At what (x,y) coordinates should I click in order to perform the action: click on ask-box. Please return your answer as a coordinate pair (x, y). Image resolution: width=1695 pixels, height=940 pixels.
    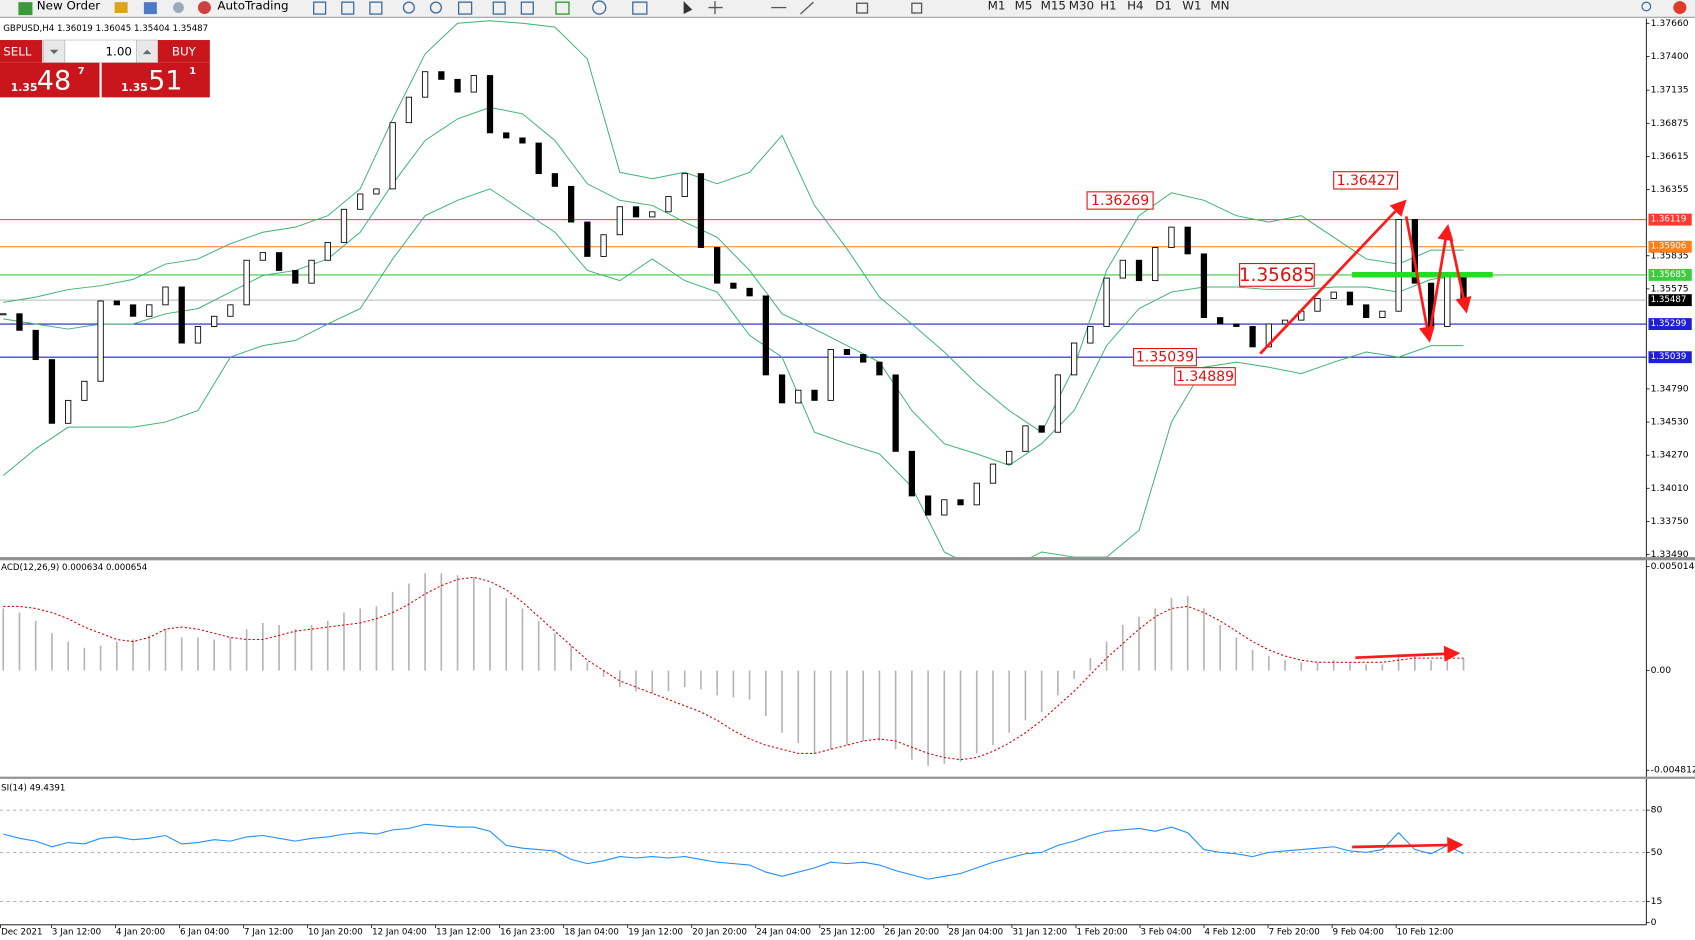
    Looking at the image, I should click on (155, 80).